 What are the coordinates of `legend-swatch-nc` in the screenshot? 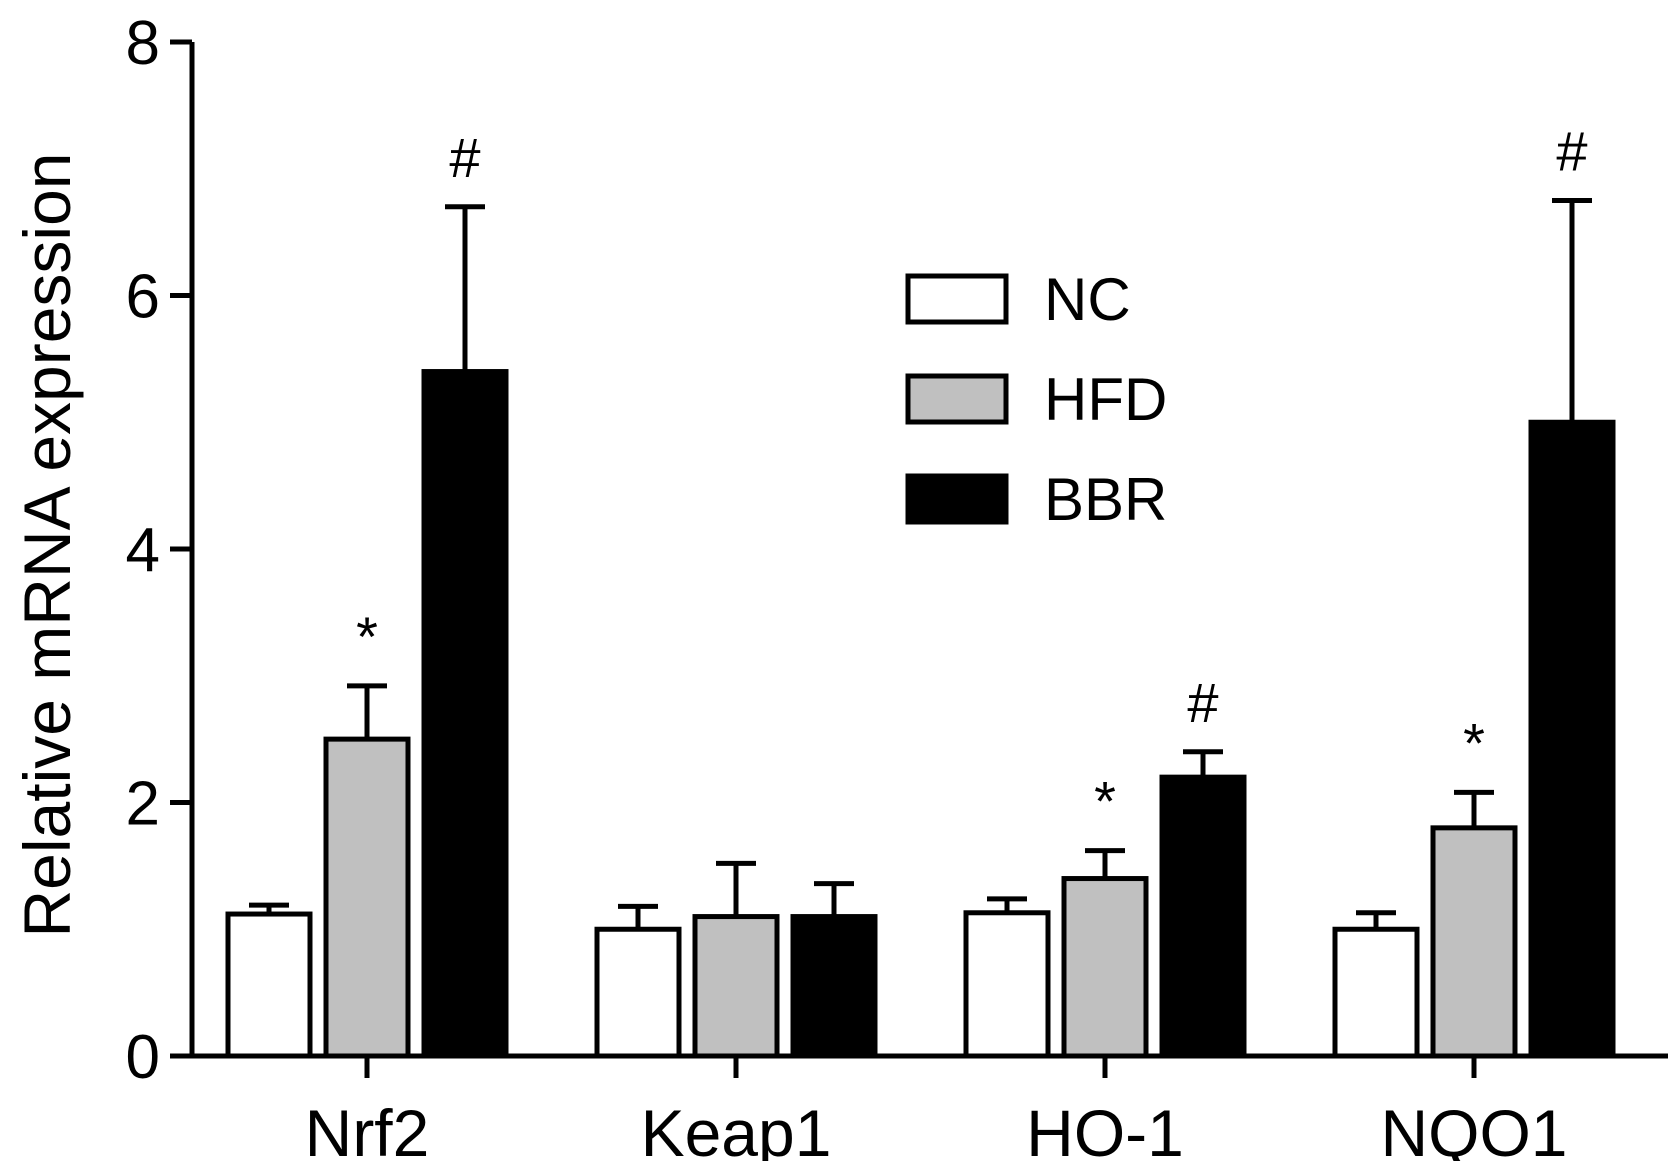 It's located at (957, 299).